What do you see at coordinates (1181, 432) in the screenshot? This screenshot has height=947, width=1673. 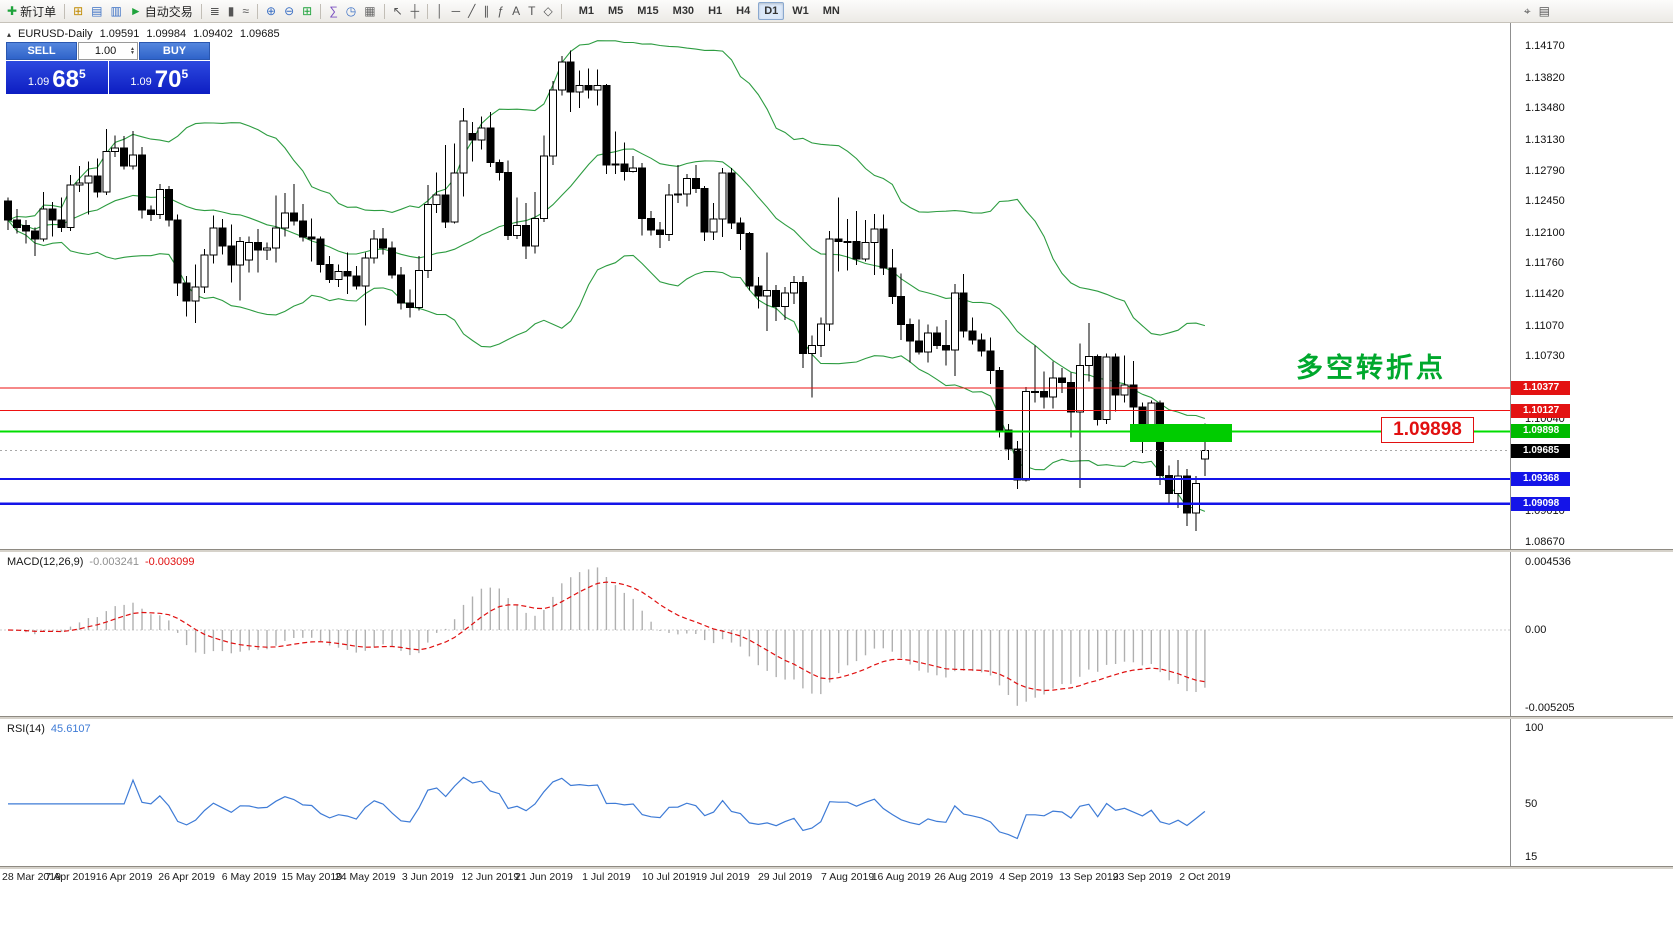 I see `highlight-rectangle-object` at bounding box center [1181, 432].